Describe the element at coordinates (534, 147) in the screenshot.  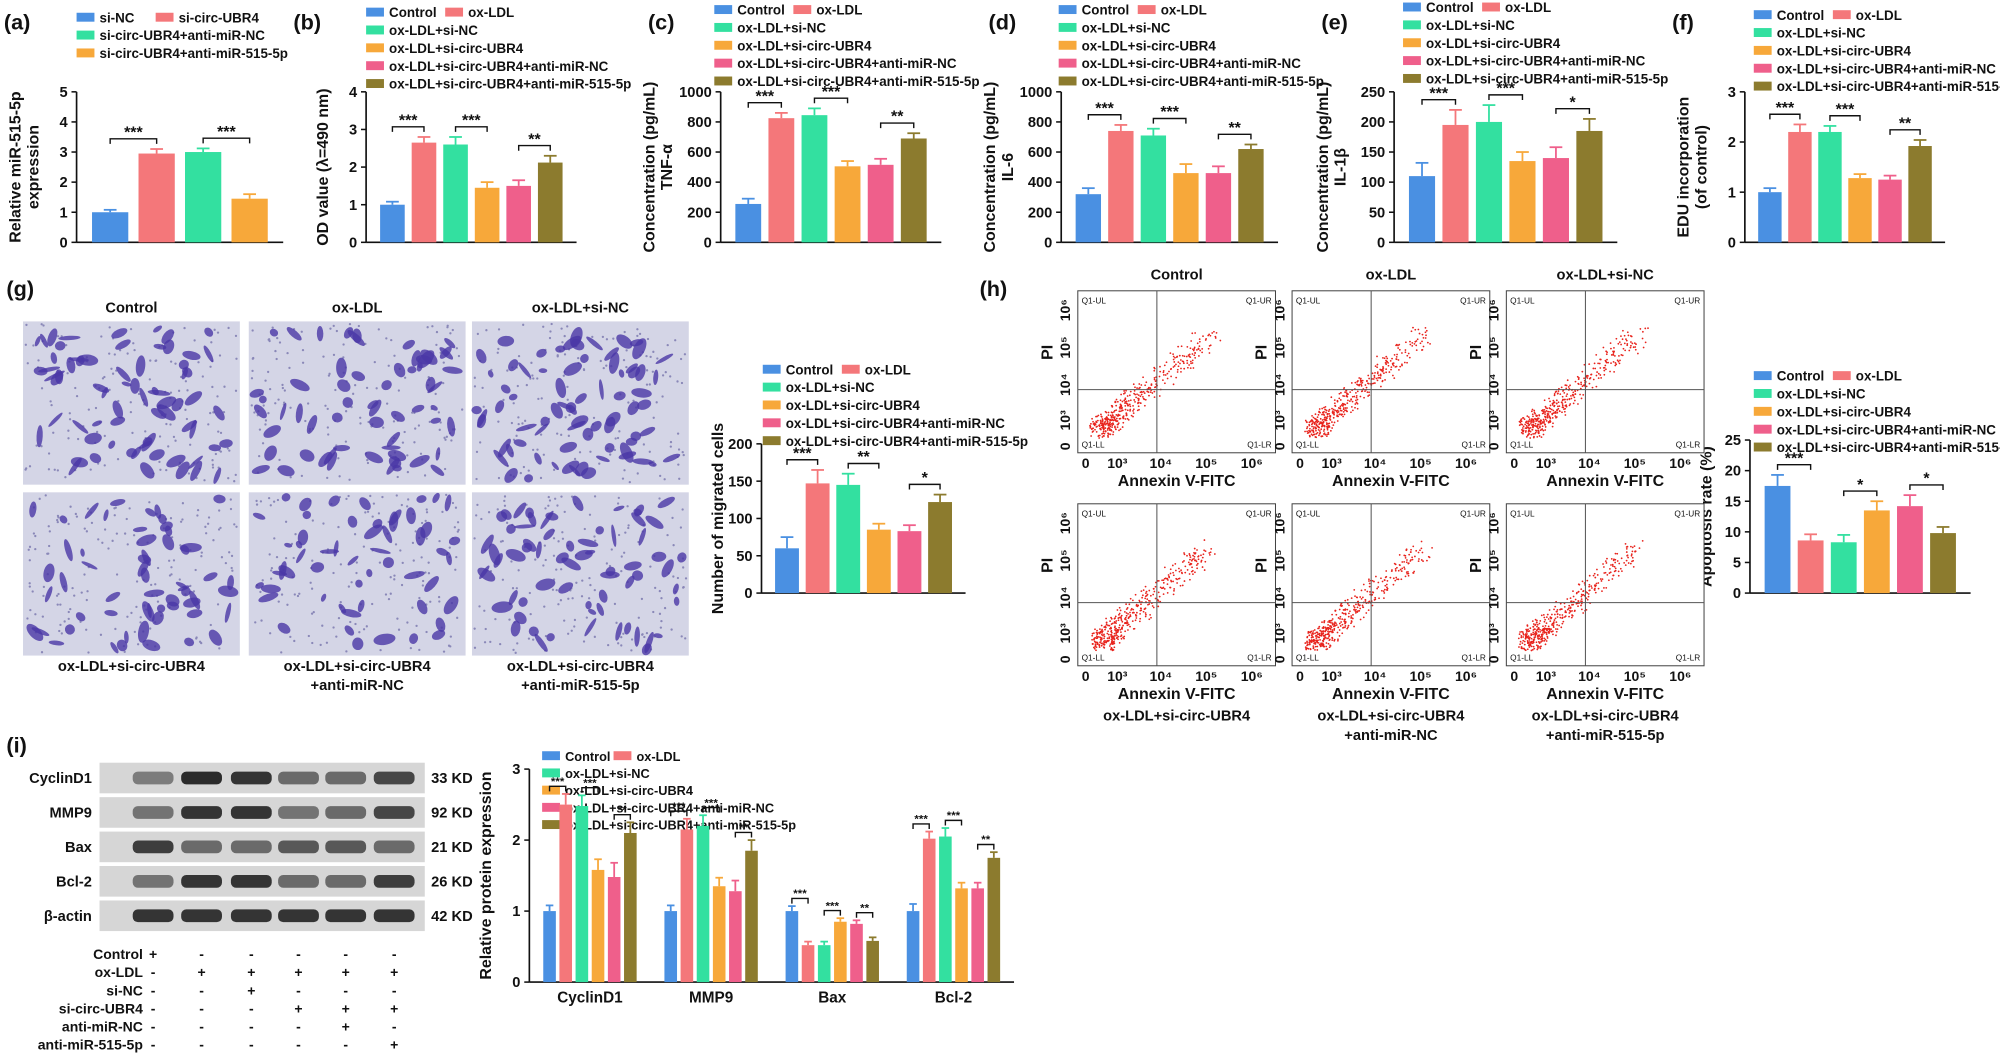
I see `significance-bracket` at that location.